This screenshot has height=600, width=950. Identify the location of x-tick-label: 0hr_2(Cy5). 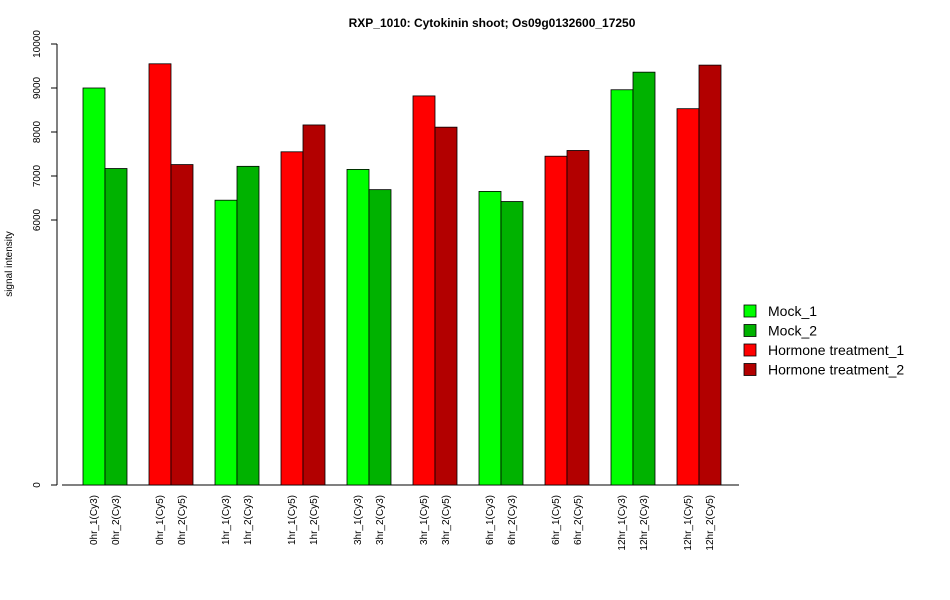
(182, 520).